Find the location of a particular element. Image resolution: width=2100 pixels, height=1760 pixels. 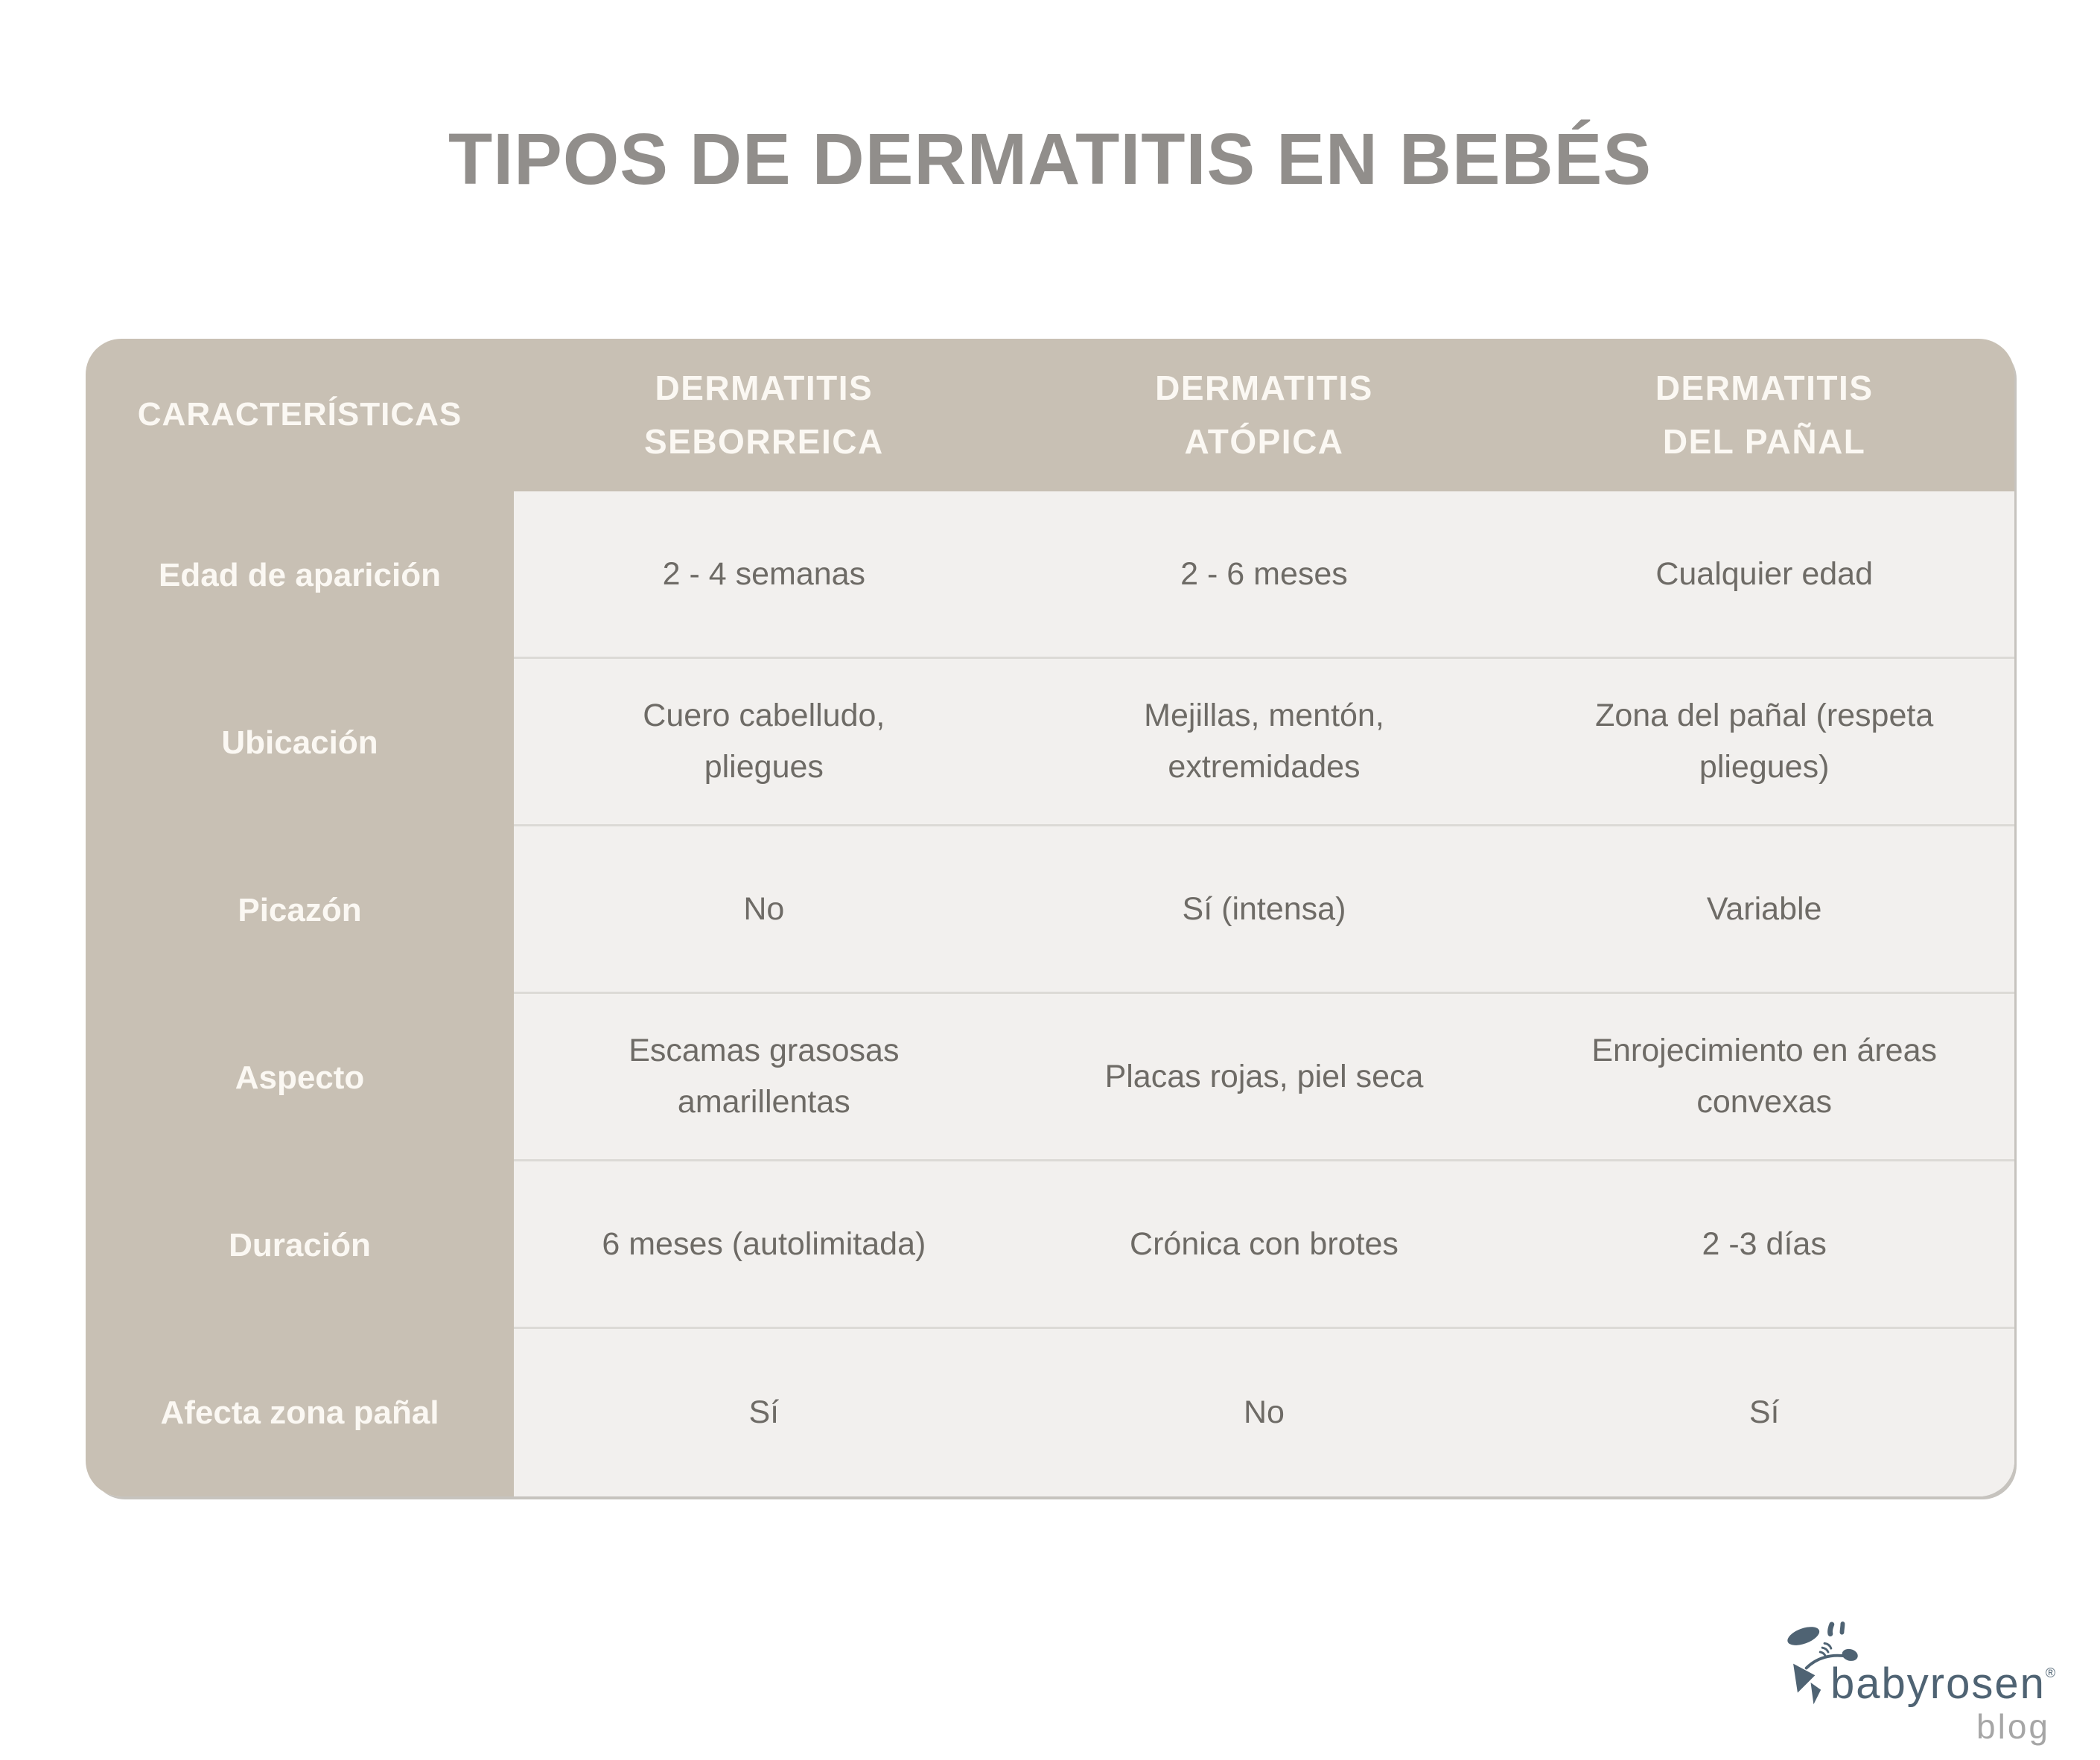

cell-picazon-seborreica: No is located at coordinates (764, 910).